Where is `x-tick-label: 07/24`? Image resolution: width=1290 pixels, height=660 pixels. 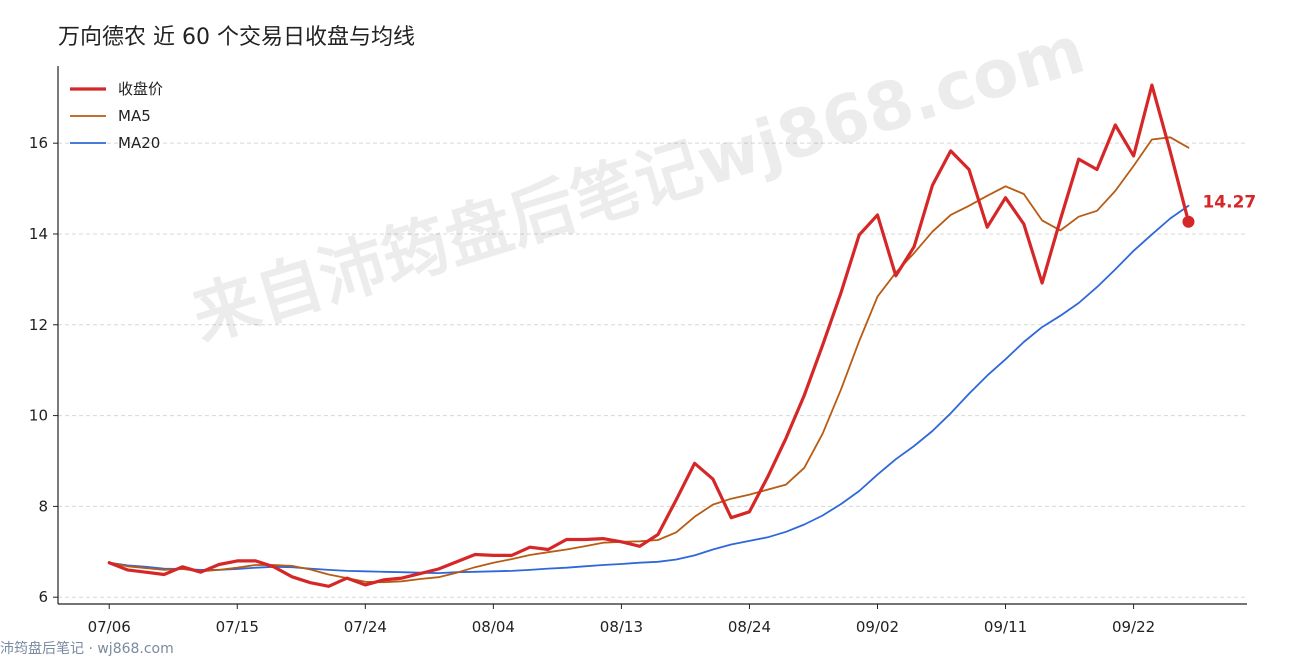
x-tick-label: 07/24 is located at coordinates (365, 627).